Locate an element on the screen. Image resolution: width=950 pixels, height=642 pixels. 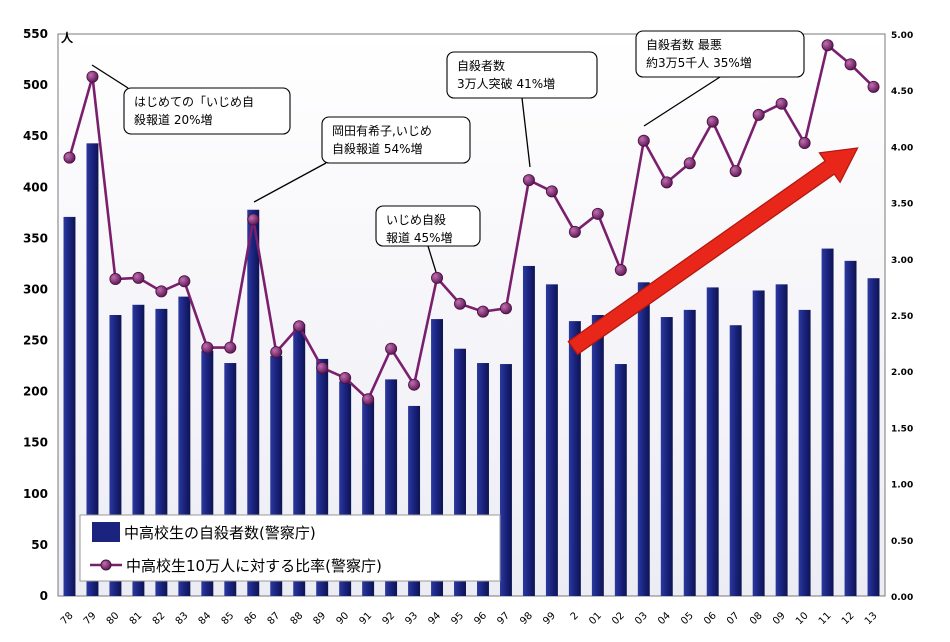
x-tick-label: 87 is located at coordinates (274, 618).